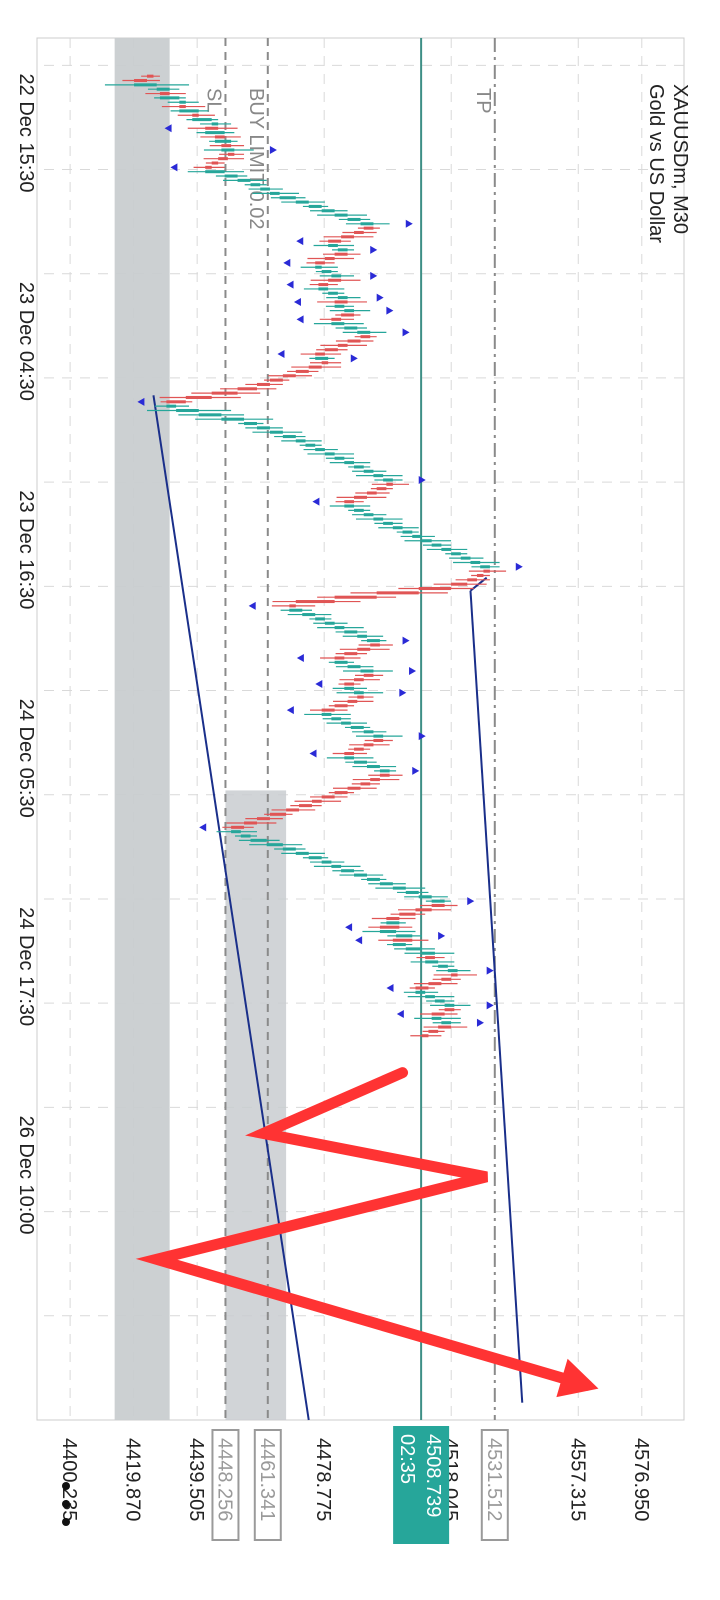 This screenshot has width=720, height=1600. Describe the element at coordinates (433, 1475) in the screenshot. I see `current-price-label: 4508.739` at that location.